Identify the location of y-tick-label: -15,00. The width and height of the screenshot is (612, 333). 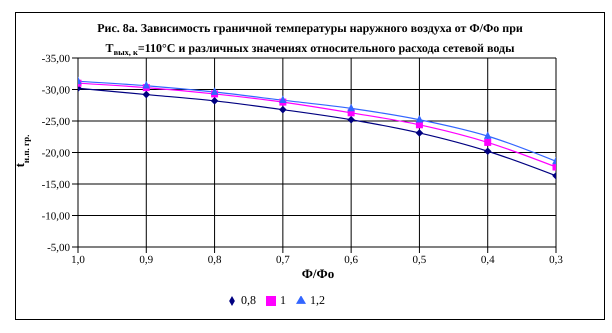
(56, 184).